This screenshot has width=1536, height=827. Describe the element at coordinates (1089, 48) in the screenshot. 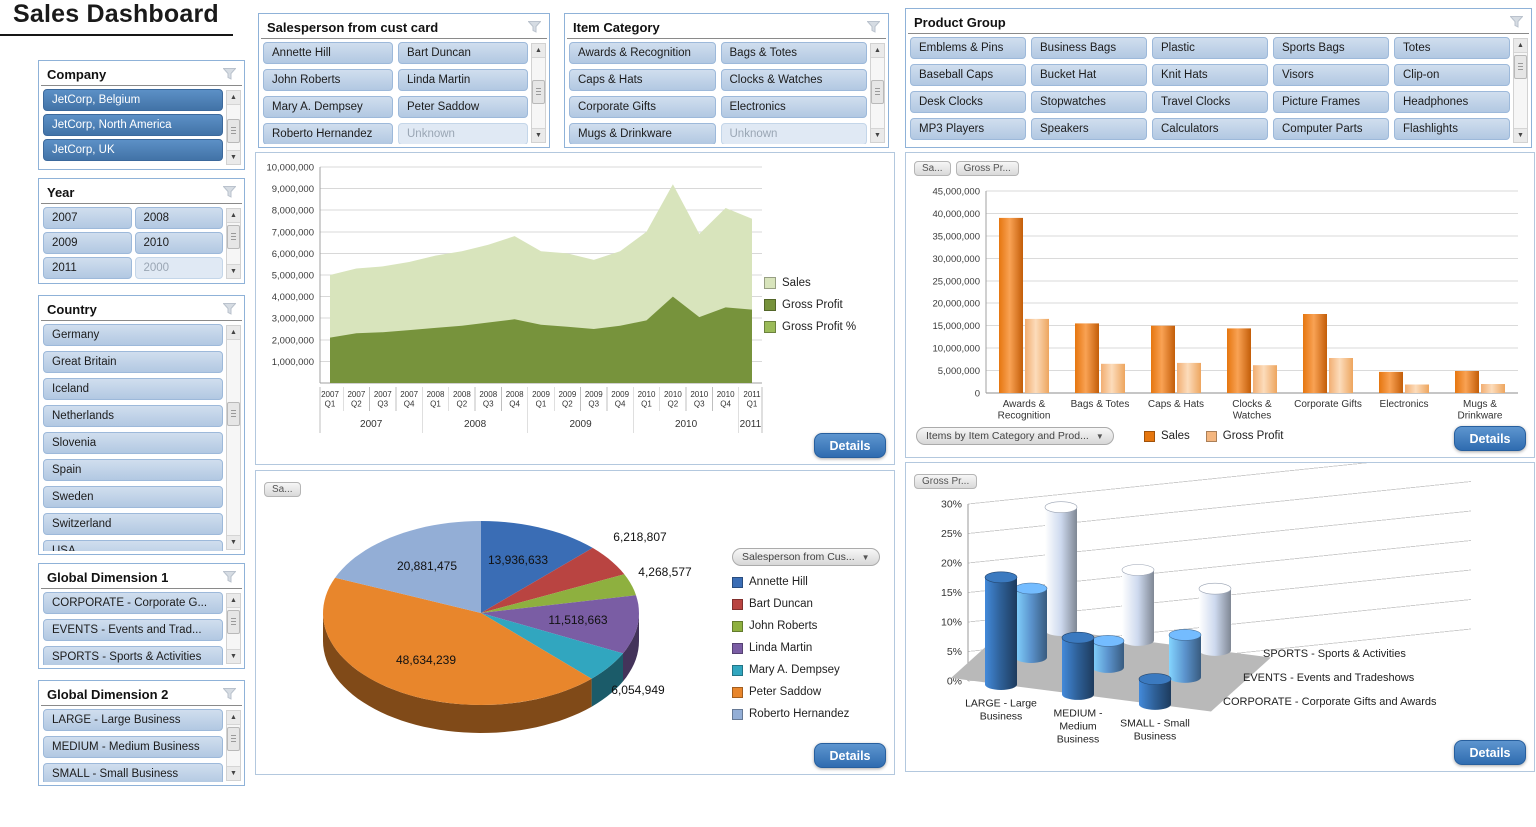

I see `slicer-item: Business Bags` at that location.